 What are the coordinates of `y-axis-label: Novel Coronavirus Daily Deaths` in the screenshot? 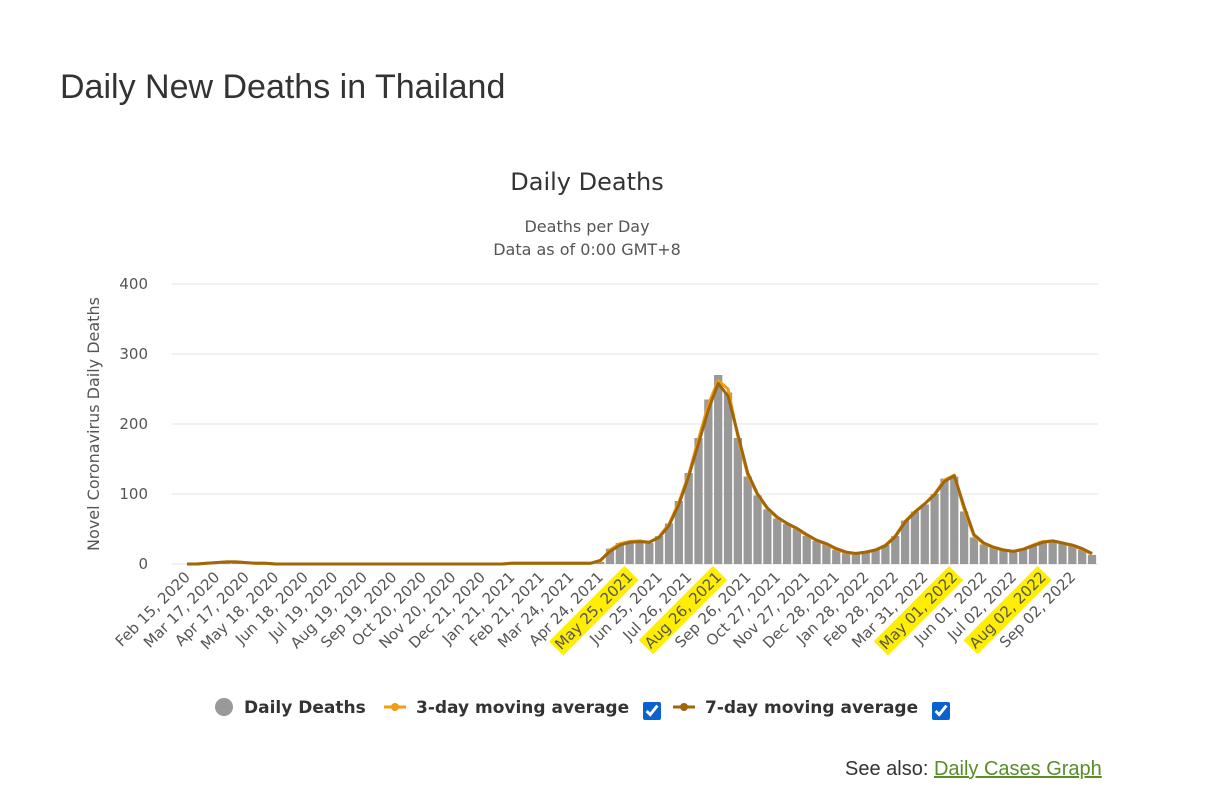 It's located at (93, 424).